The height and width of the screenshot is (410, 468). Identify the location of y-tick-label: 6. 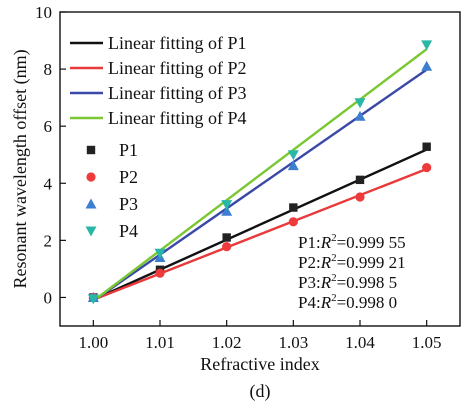
(48, 126).